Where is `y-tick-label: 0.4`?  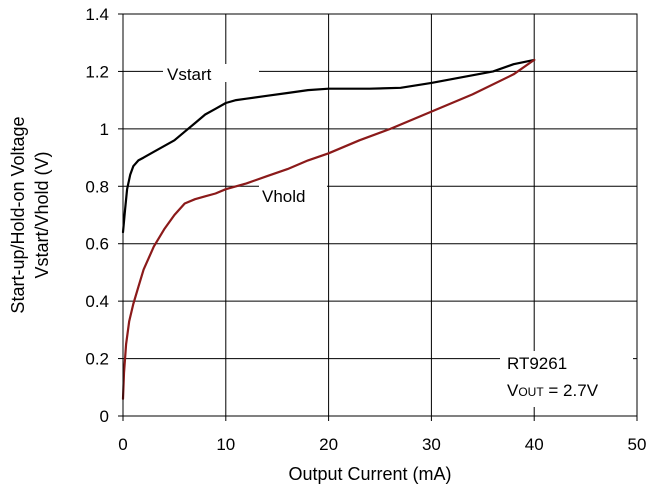
y-tick-label: 0.4 is located at coordinates (97, 301).